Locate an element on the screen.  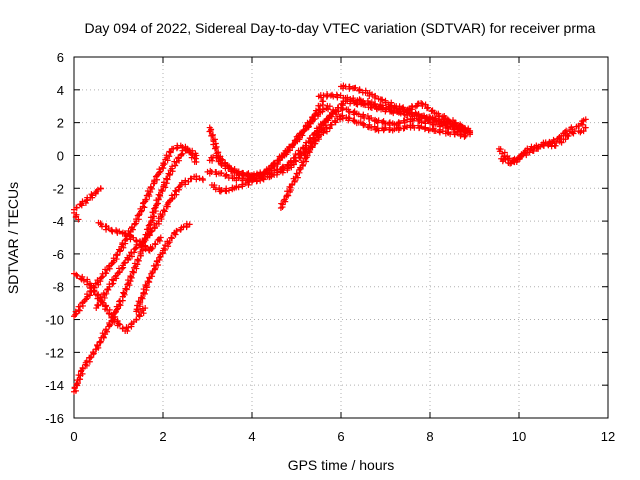
x-tick-label: 10 is located at coordinates (519, 436).